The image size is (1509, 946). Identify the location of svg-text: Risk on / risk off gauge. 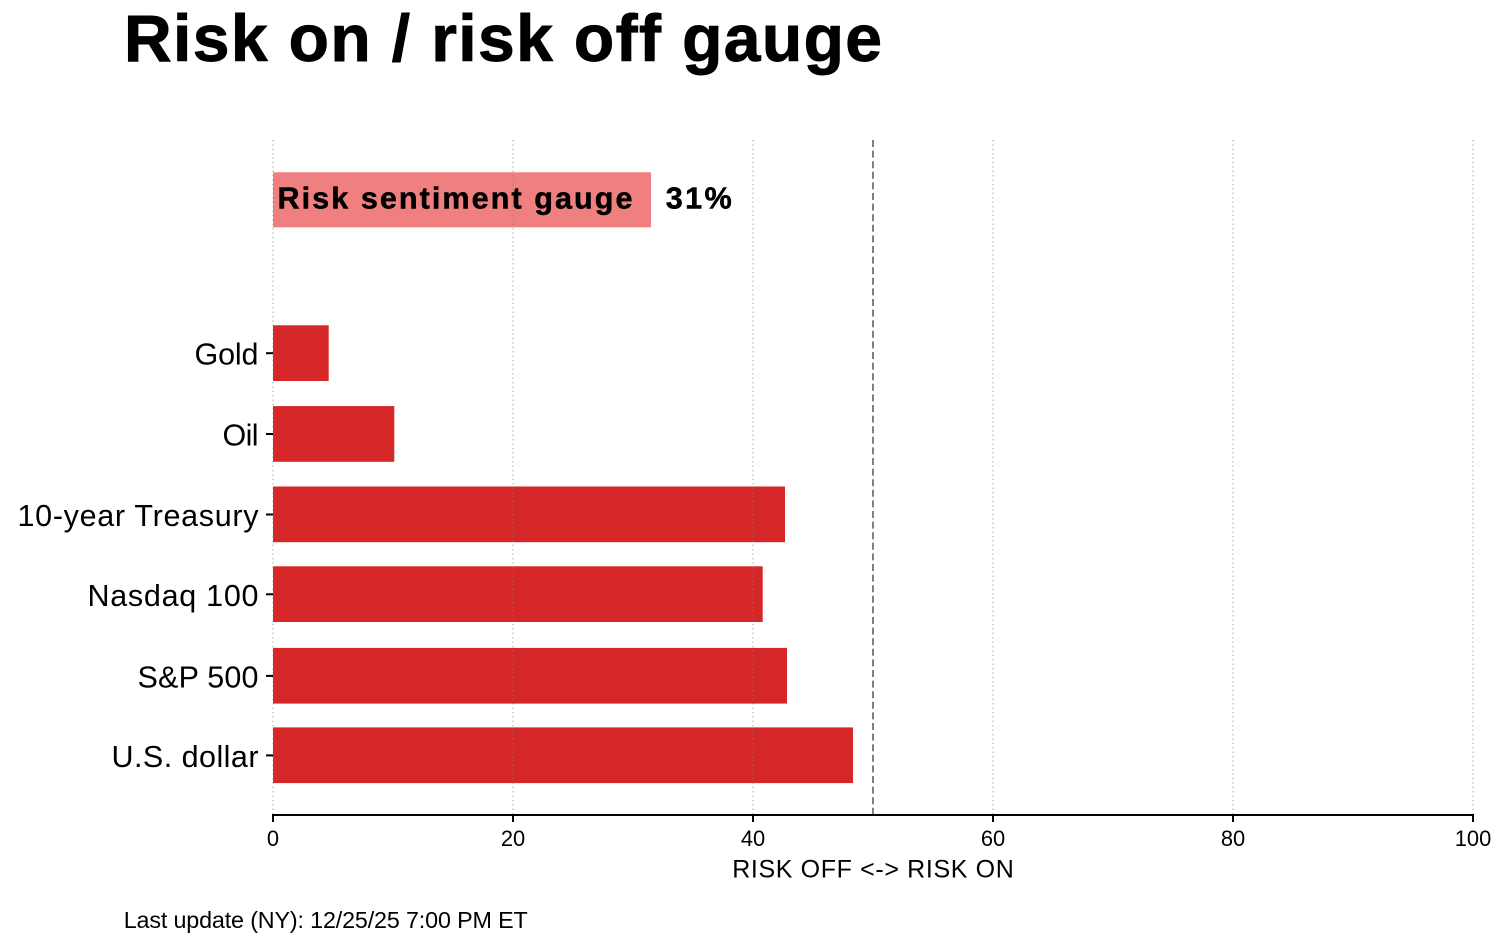
(503, 38).